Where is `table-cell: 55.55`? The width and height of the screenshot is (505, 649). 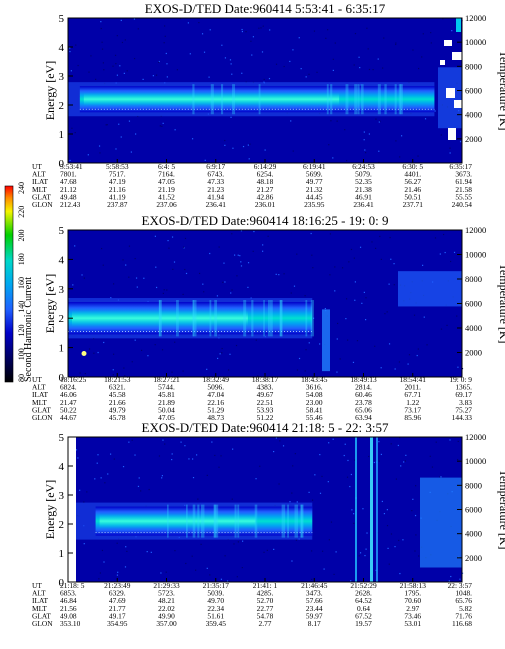
table-cell: 55.55 is located at coordinates (463, 196).